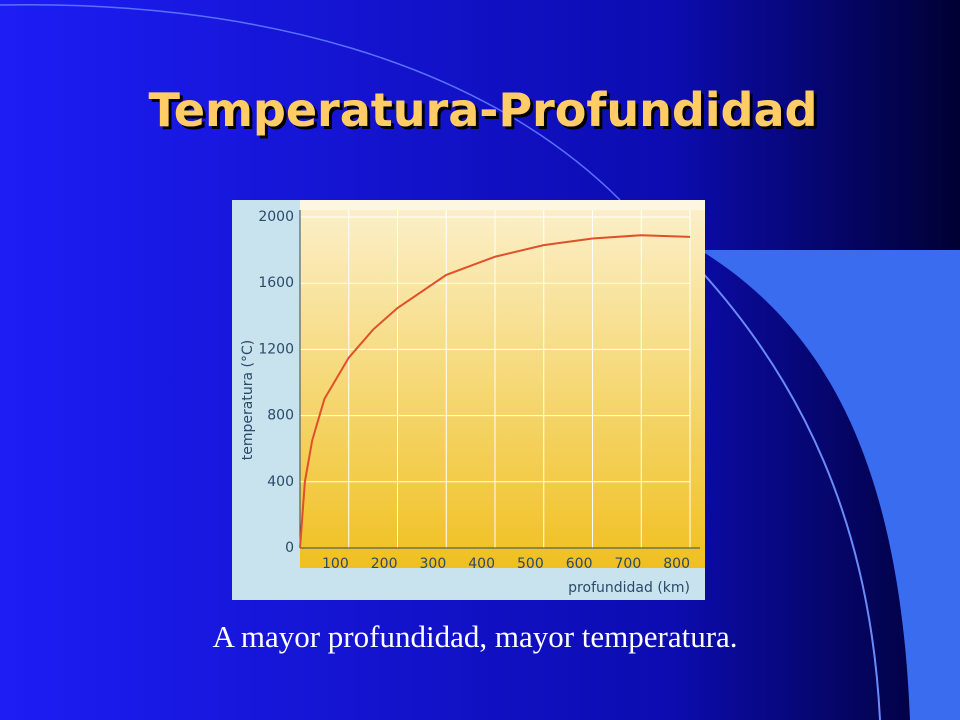 Image resolution: width=960 pixels, height=720 pixels. Describe the element at coordinates (276, 349) in the screenshot. I see `y-tick-label: 1200` at that location.